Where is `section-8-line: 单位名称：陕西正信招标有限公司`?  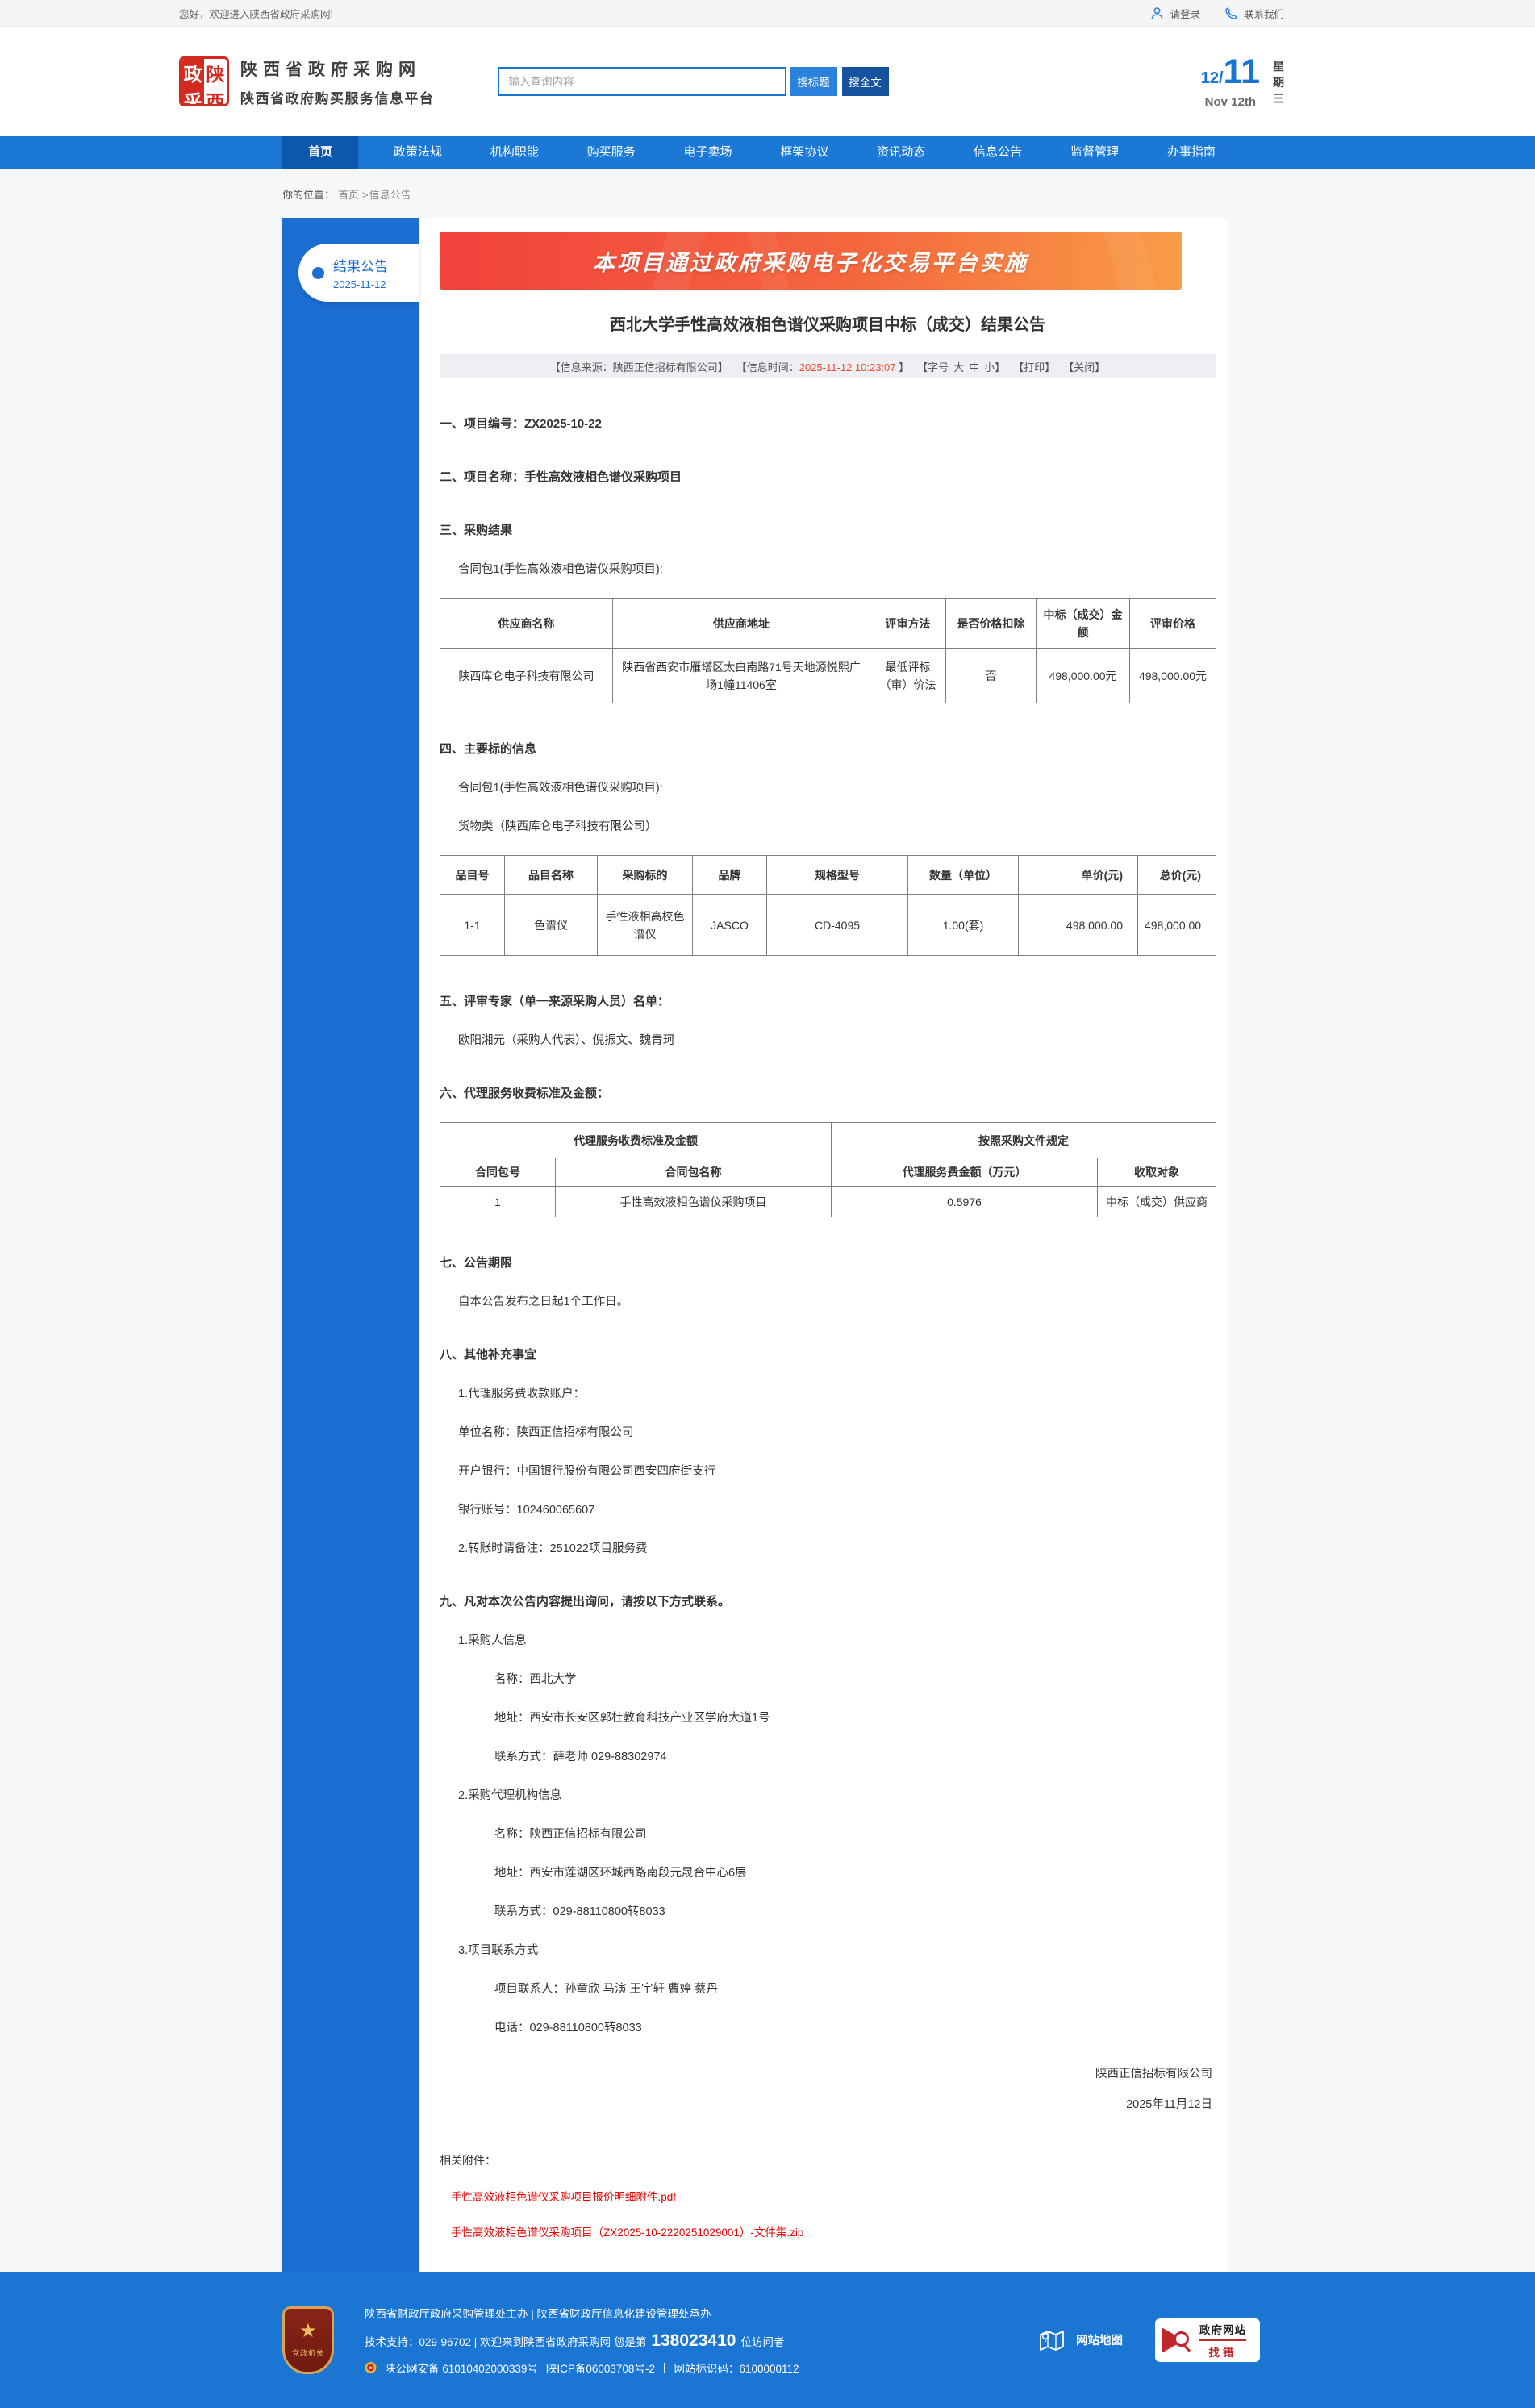 section-8-line: 单位名称：陕西正信招标有限公司 is located at coordinates (546, 1432).